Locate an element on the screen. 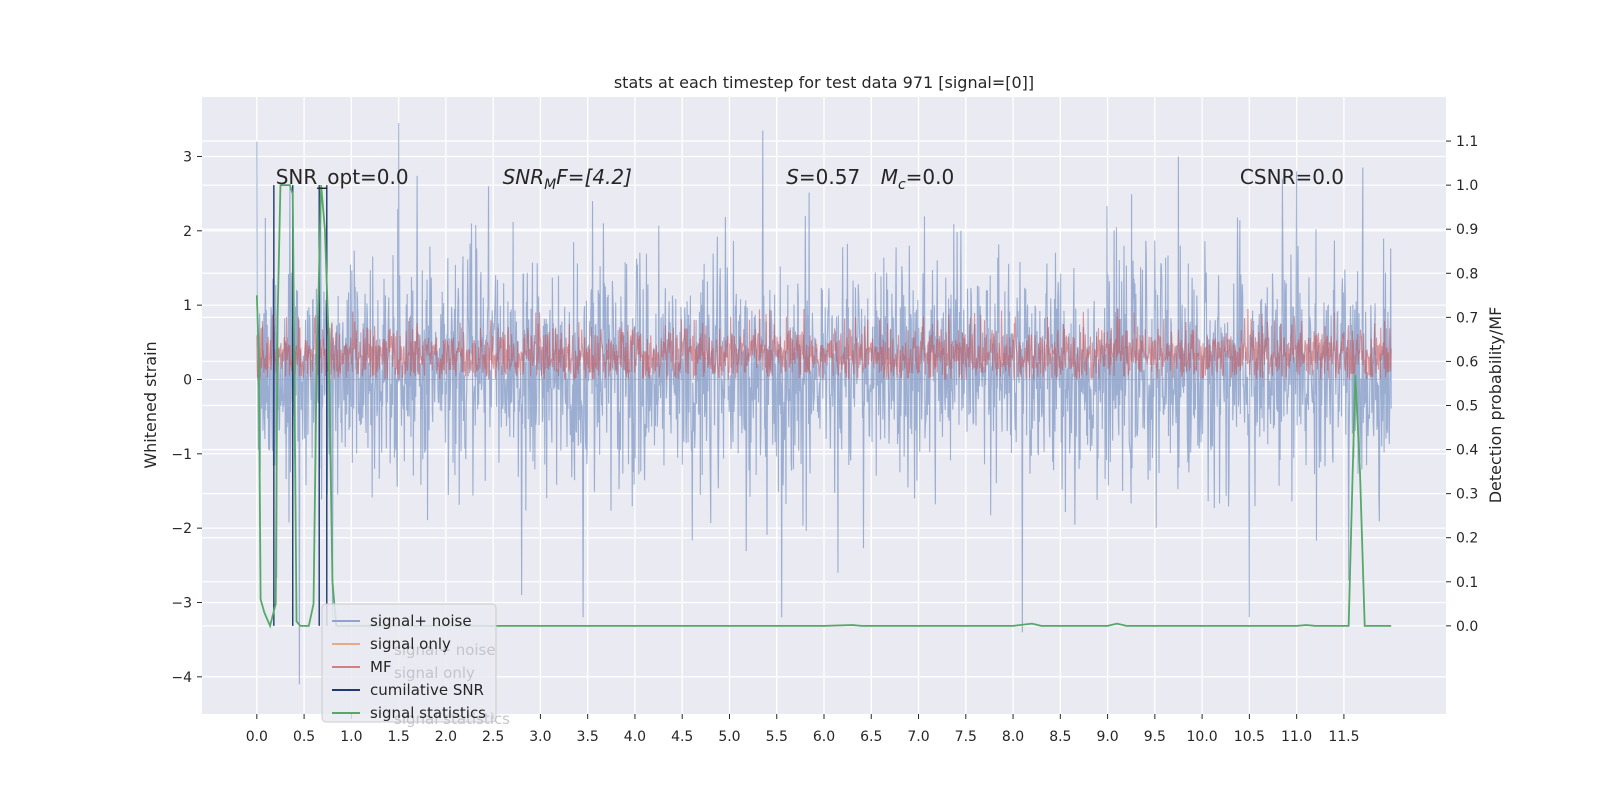 This screenshot has width=1600, height=800. annotation-s-value: S=0.57 is located at coordinates (823, 177).